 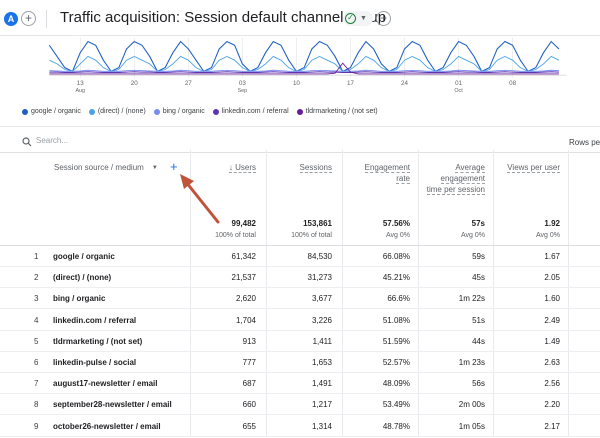 I want to click on column-header-engagement-rate: Engagement rate, so click(x=380, y=173).